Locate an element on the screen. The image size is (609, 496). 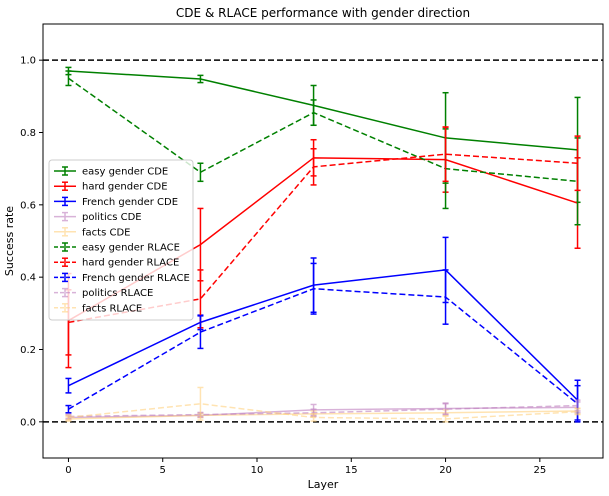
legend-box is located at coordinates (121, 240).